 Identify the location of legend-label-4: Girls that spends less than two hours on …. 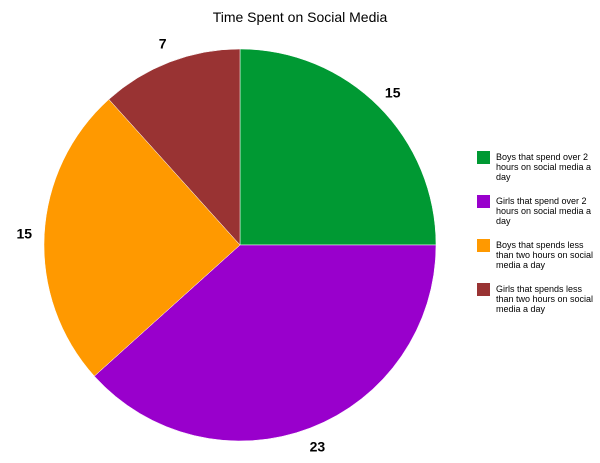
(544, 299).